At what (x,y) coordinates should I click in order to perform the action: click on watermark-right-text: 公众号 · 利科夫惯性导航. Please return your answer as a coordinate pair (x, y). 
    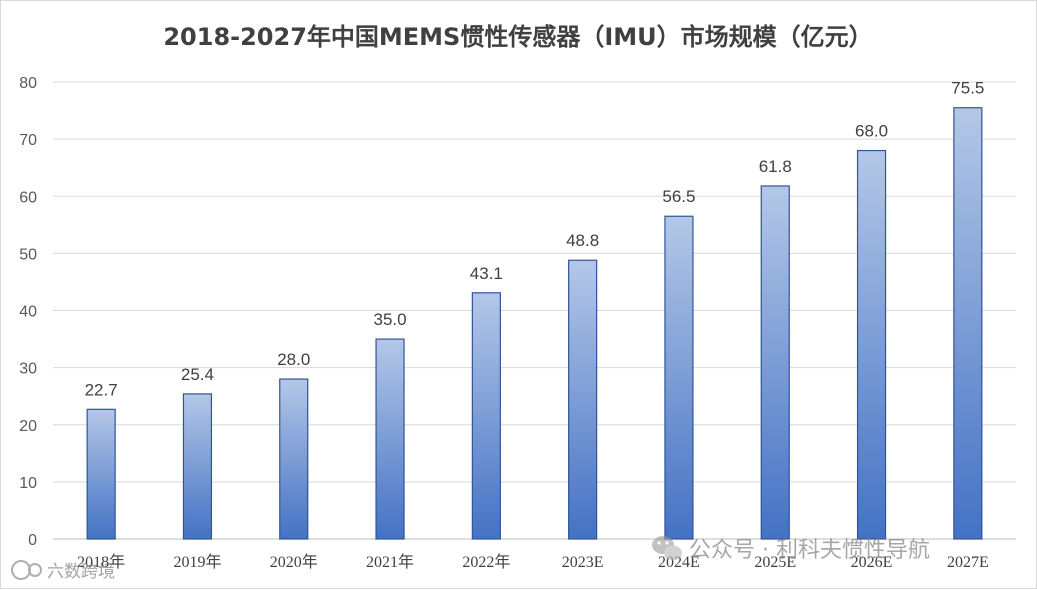
    Looking at the image, I should click on (809, 550).